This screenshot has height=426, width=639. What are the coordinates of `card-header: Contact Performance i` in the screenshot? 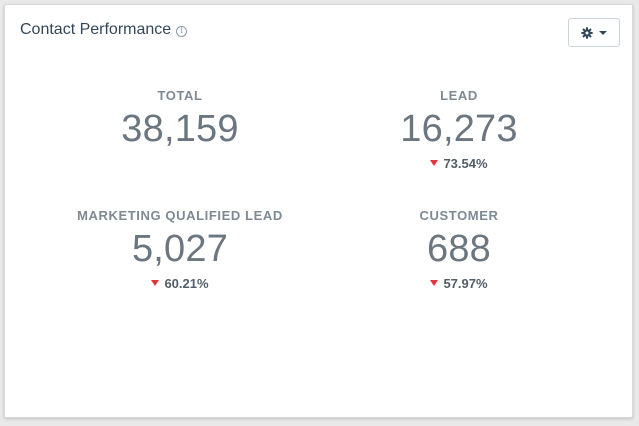 It's located at (104, 30).